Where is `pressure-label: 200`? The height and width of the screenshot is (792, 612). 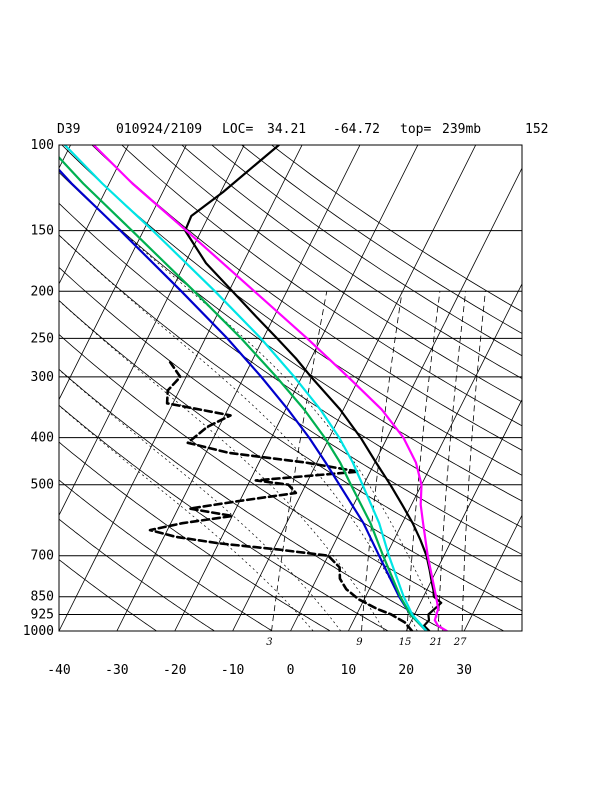 pressure-label: 200 is located at coordinates (42, 291).